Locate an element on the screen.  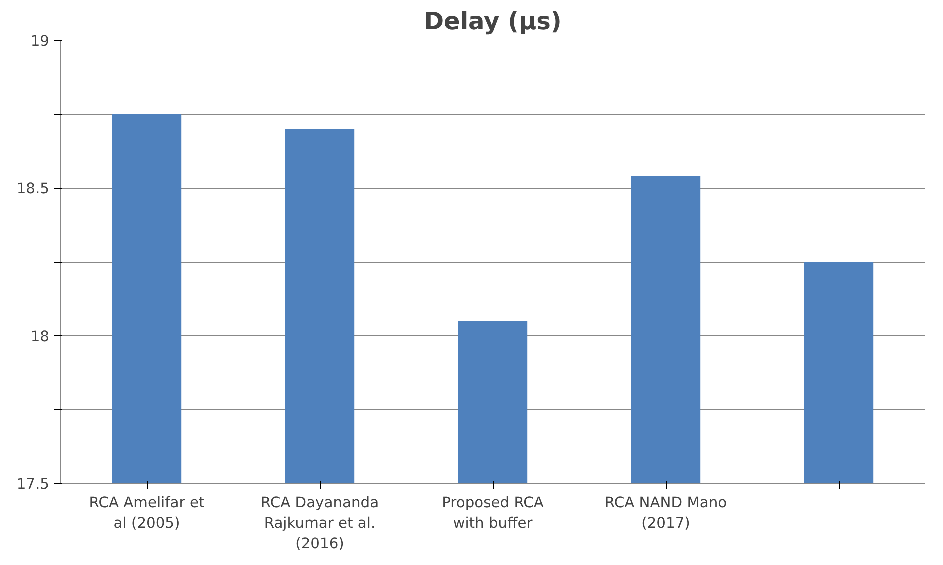
x-tick-label: Proposed RCA with buffer is located at coordinates (493, 513).